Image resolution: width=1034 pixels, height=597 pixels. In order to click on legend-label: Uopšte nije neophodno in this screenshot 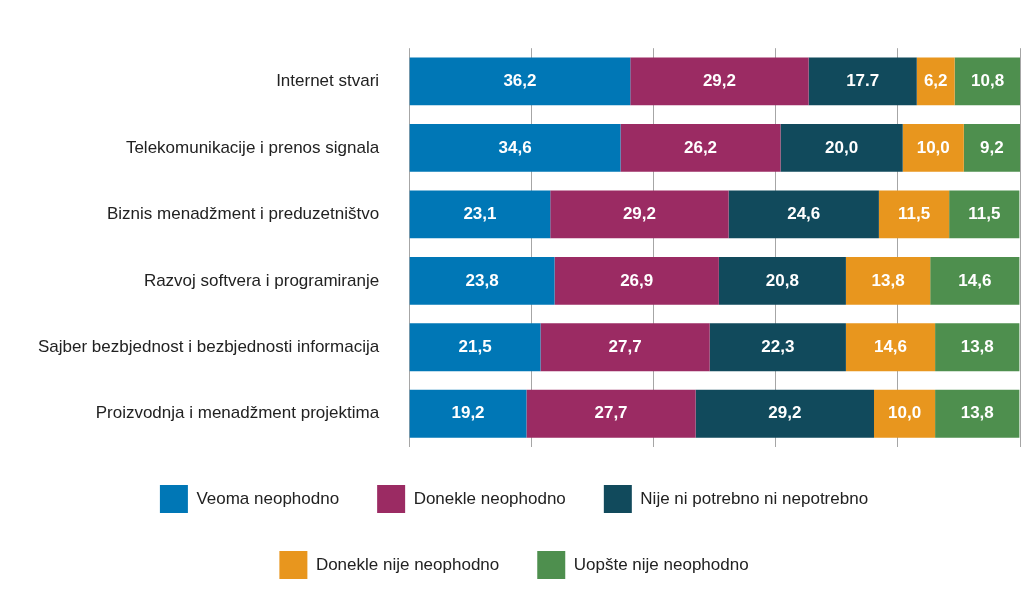, I will do `click(661, 564)`.